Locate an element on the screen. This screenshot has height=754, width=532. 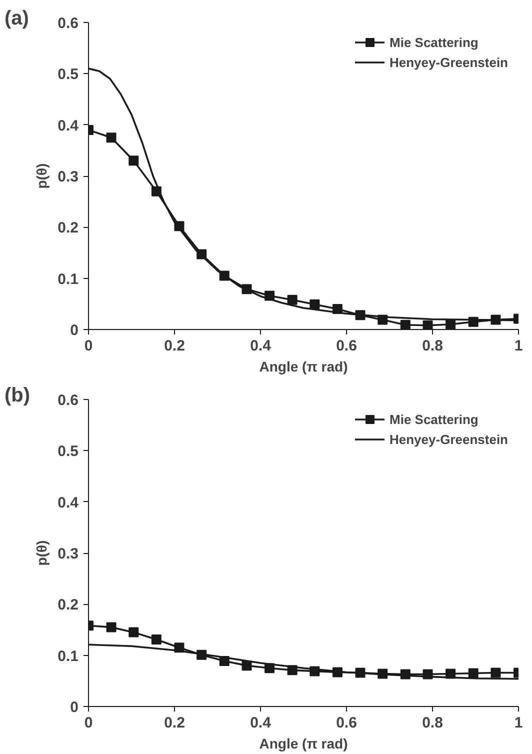
text: (a) is located at coordinates (16, 19).